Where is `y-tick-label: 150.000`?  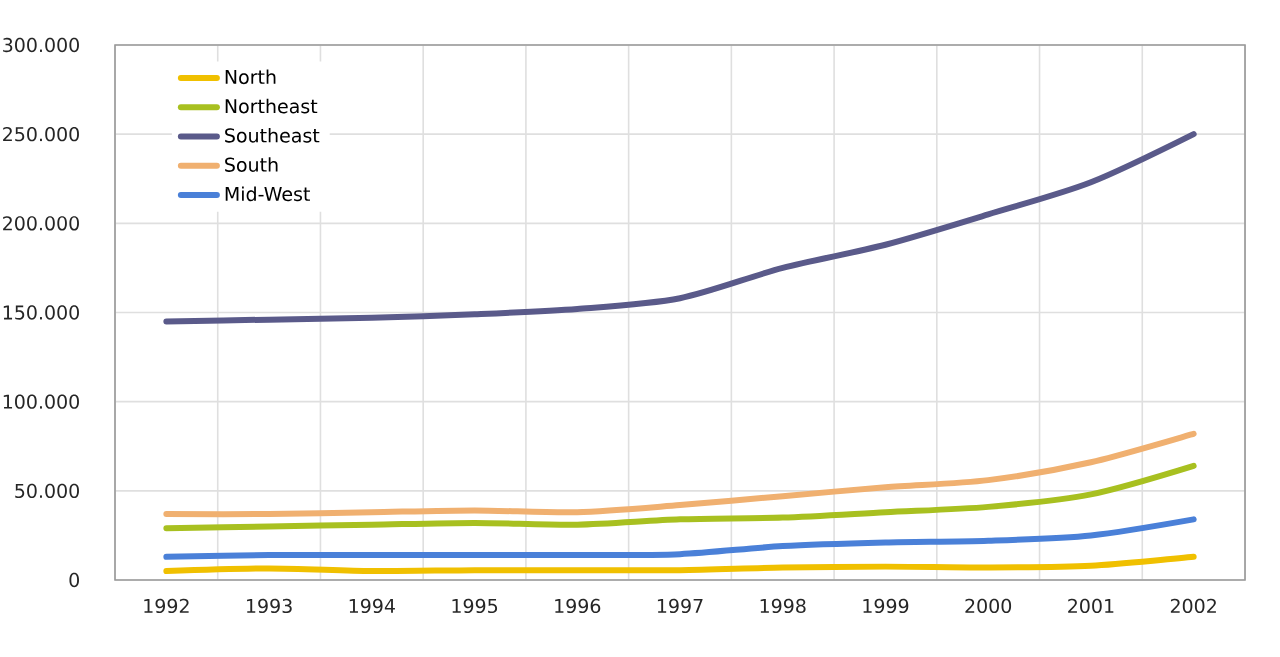 y-tick-label: 150.000 is located at coordinates (41, 312).